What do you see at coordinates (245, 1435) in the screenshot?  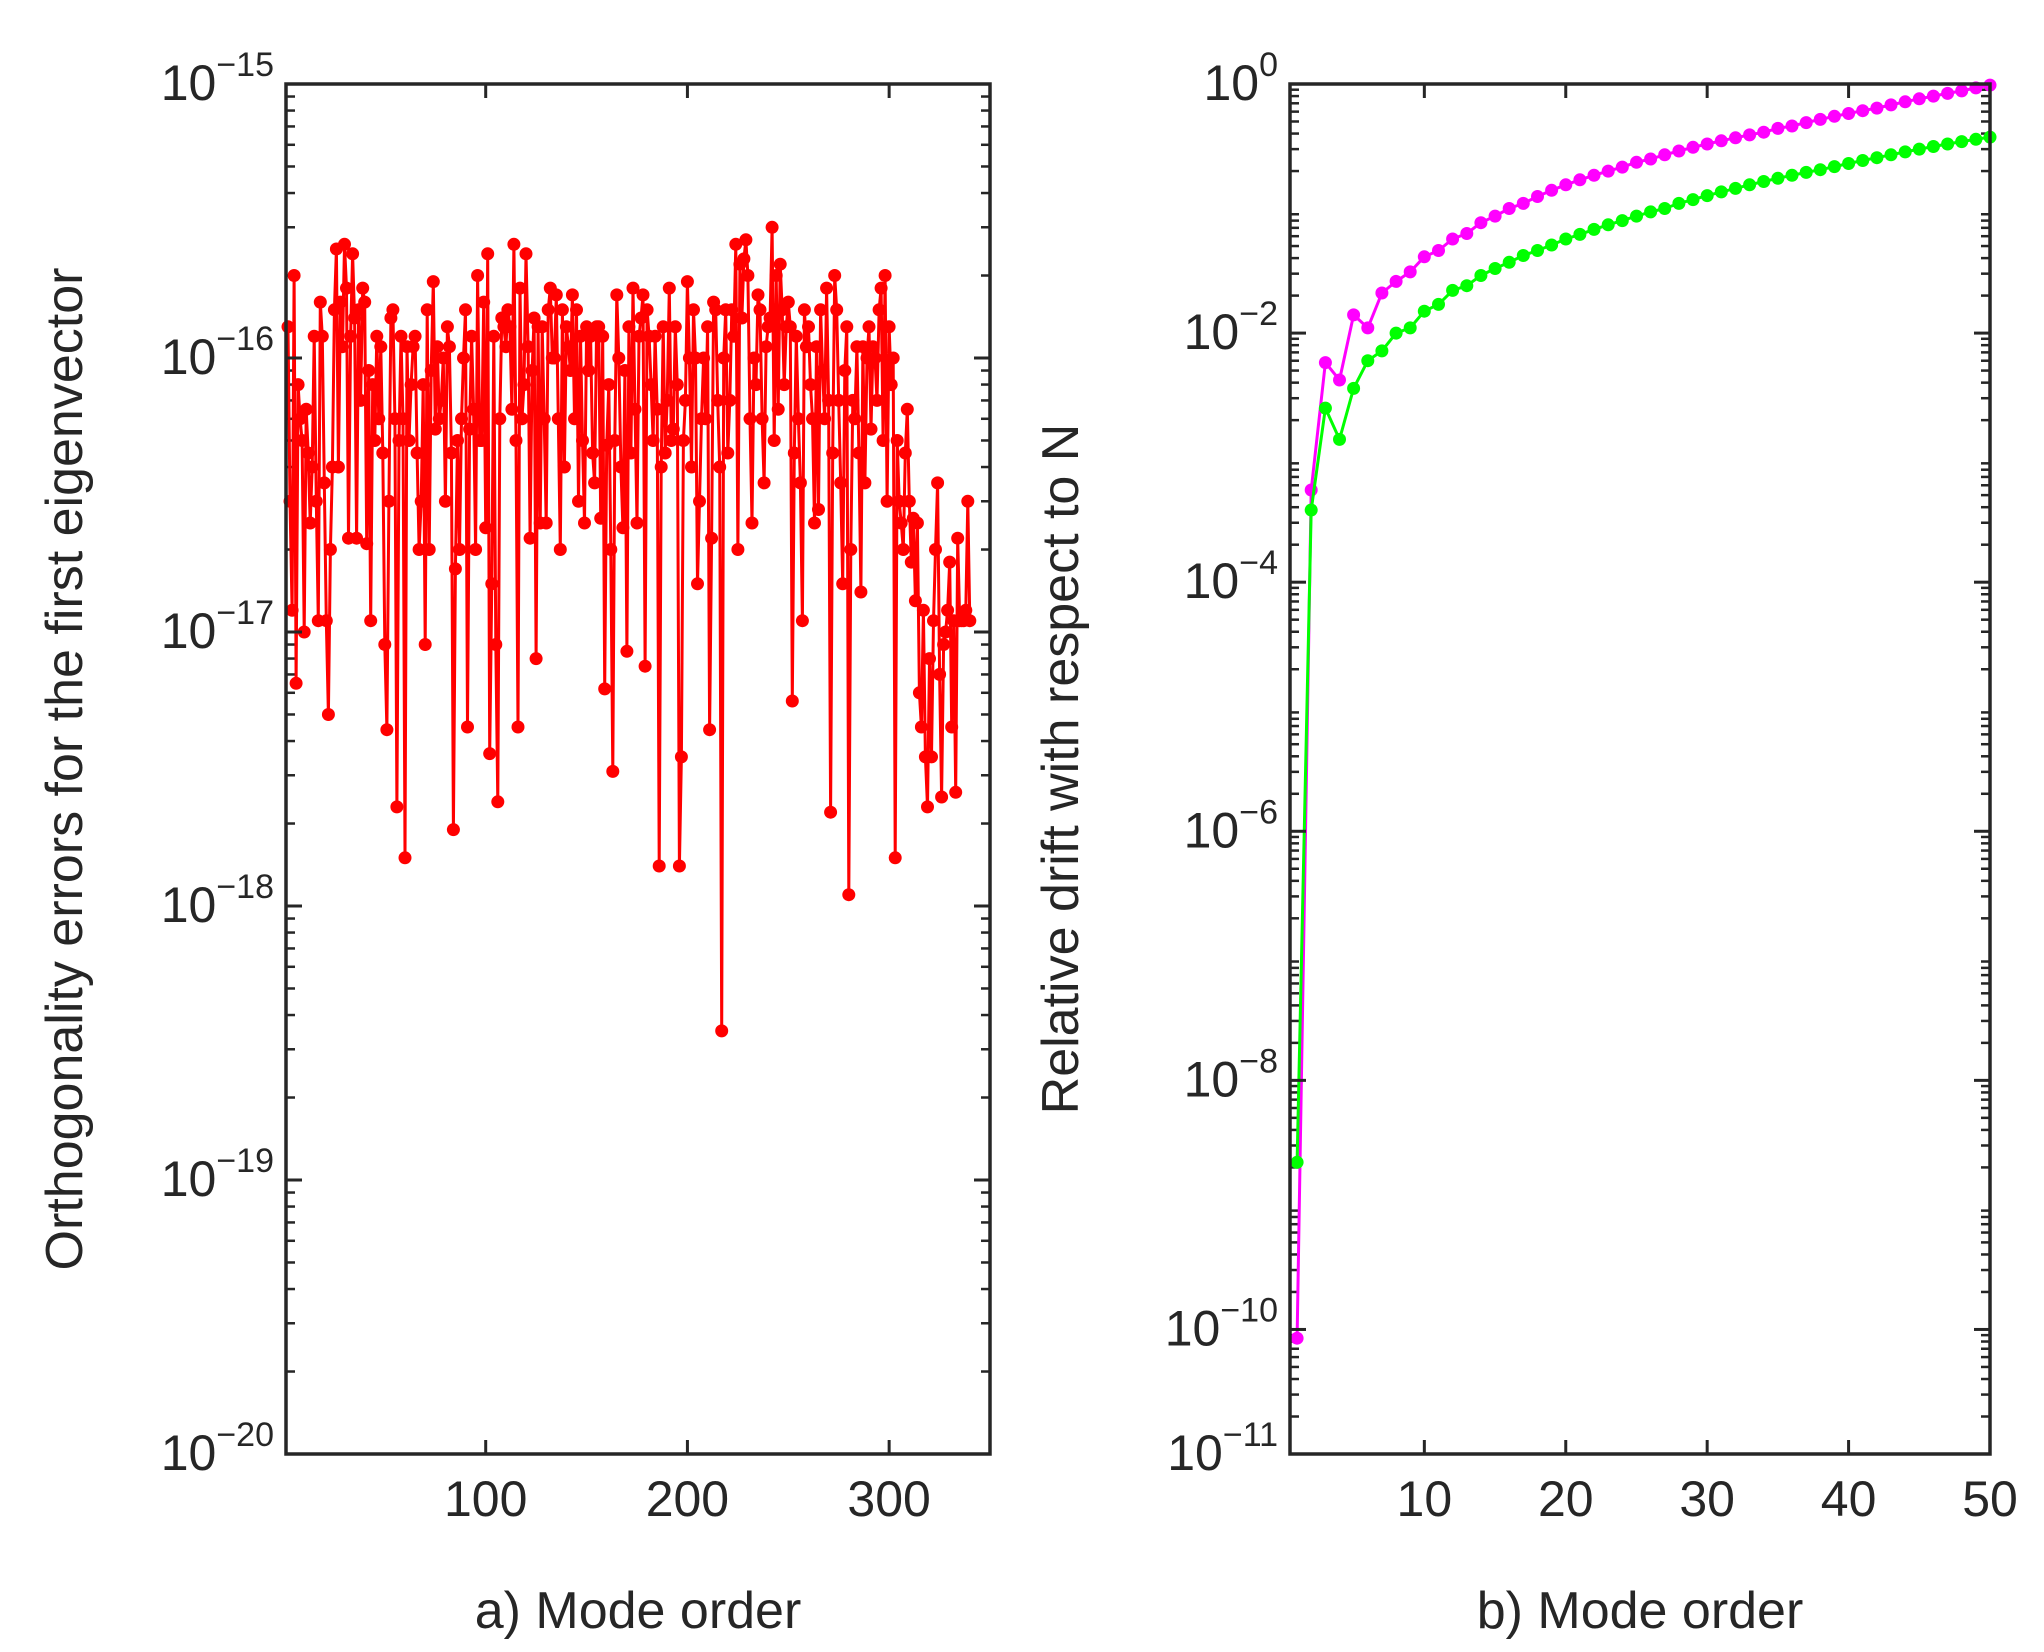 I see `panel-a-y-tick-exponent: −20` at bounding box center [245, 1435].